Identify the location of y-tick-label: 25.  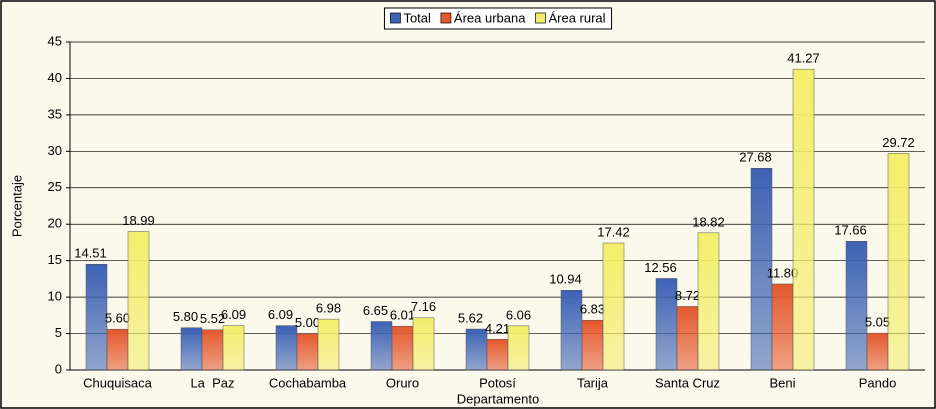
(55, 186).